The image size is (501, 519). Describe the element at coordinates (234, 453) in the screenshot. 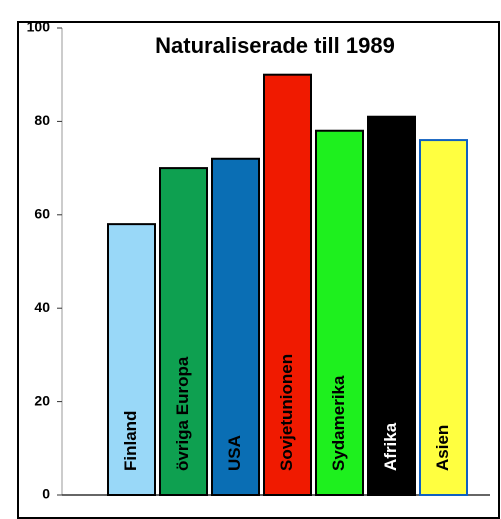

I see `bar-label: USA` at that location.